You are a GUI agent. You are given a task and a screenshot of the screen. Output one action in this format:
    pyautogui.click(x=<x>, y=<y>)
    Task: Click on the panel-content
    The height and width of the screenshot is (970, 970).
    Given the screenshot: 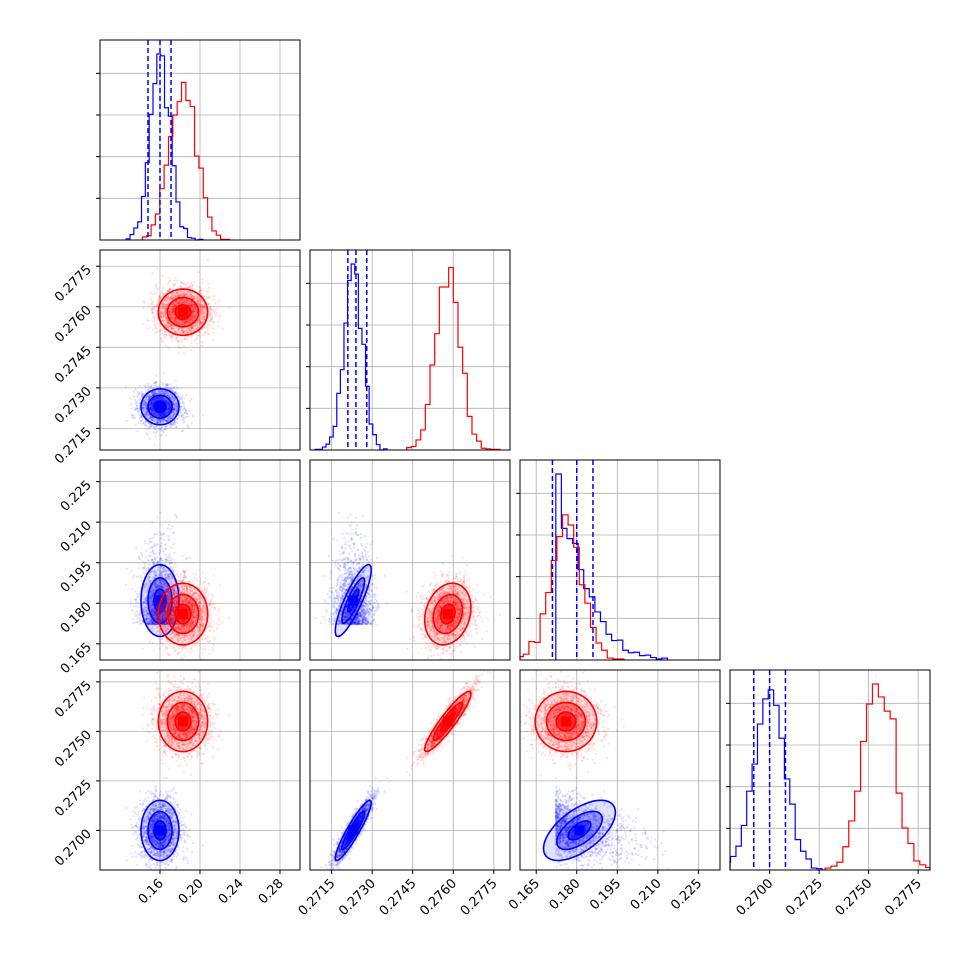 What is the action you would take?
    pyautogui.click(x=178, y=352)
    